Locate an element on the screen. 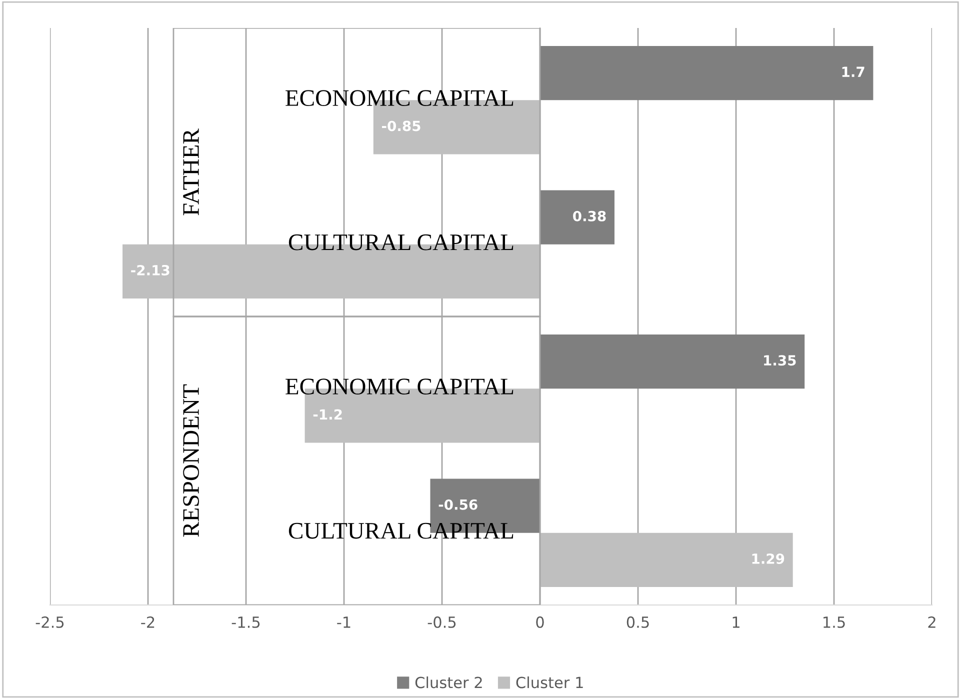  data-label: -1.2 is located at coordinates (327, 414).